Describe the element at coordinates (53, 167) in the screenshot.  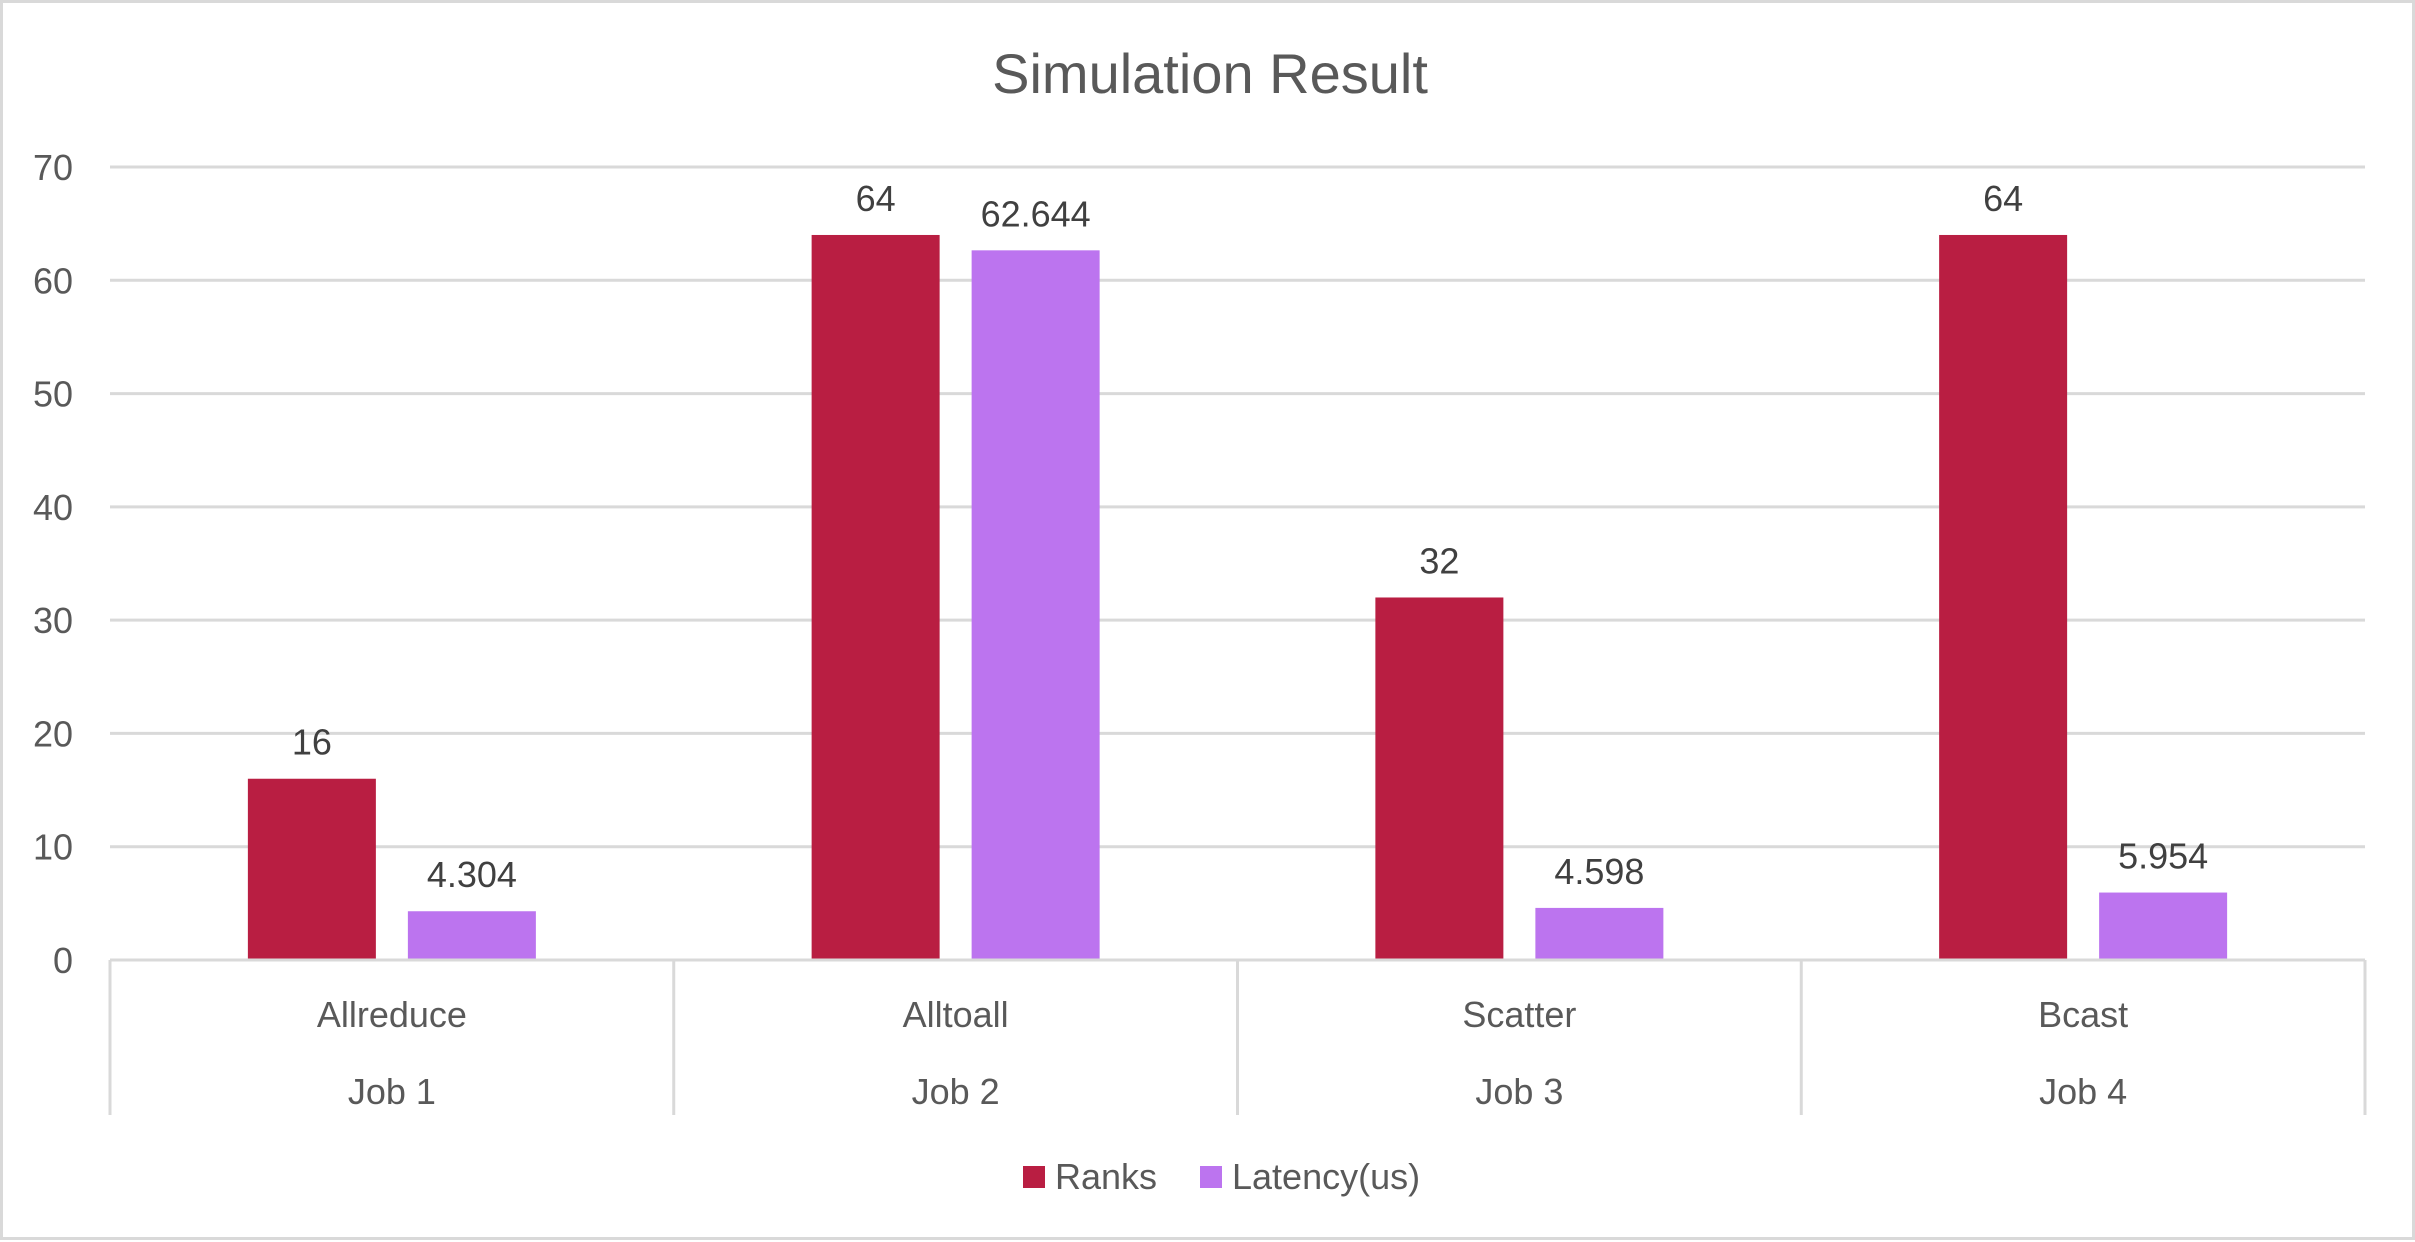
I see `y-tick-label: 70` at that location.